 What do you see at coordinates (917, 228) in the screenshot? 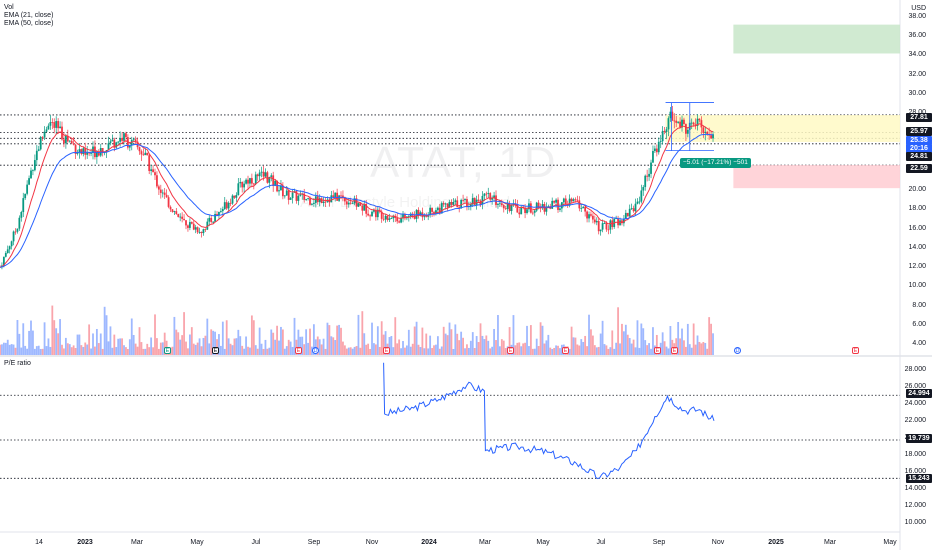
I see `price-tick: 16.00` at bounding box center [917, 228].